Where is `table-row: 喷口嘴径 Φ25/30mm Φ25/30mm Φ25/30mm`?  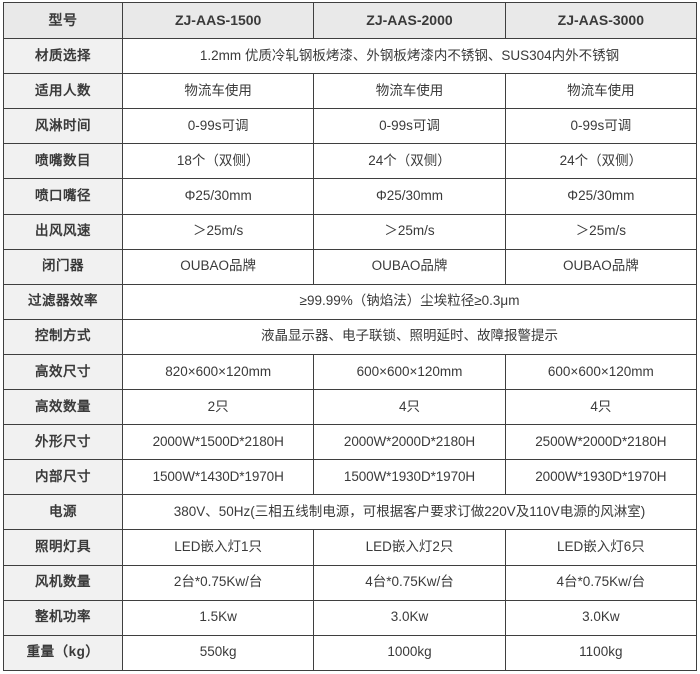 table-row: 喷口嘴径 Φ25/30mm Φ25/30mm Φ25/30mm is located at coordinates (350, 196).